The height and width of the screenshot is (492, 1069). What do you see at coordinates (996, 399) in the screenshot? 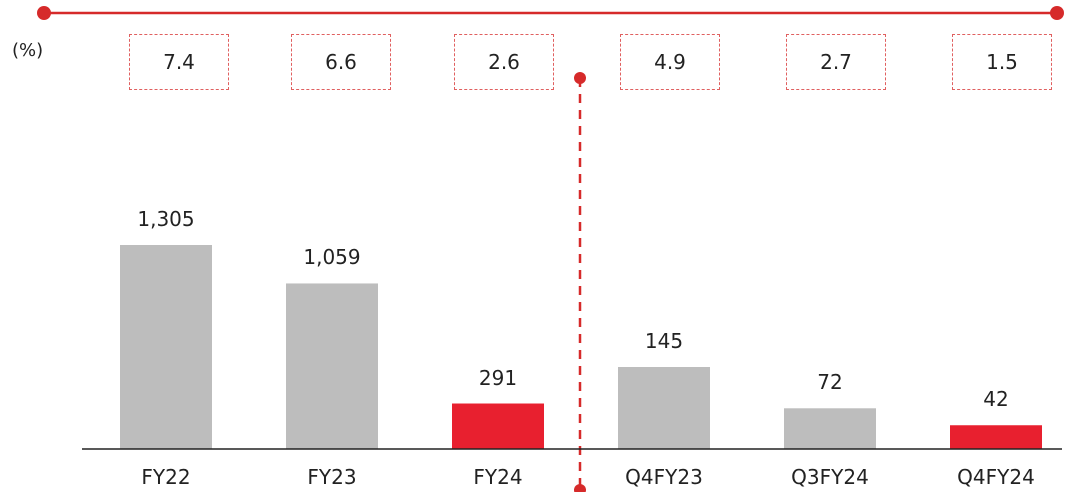
I see `value-label-q4fy24: 42` at bounding box center [996, 399].